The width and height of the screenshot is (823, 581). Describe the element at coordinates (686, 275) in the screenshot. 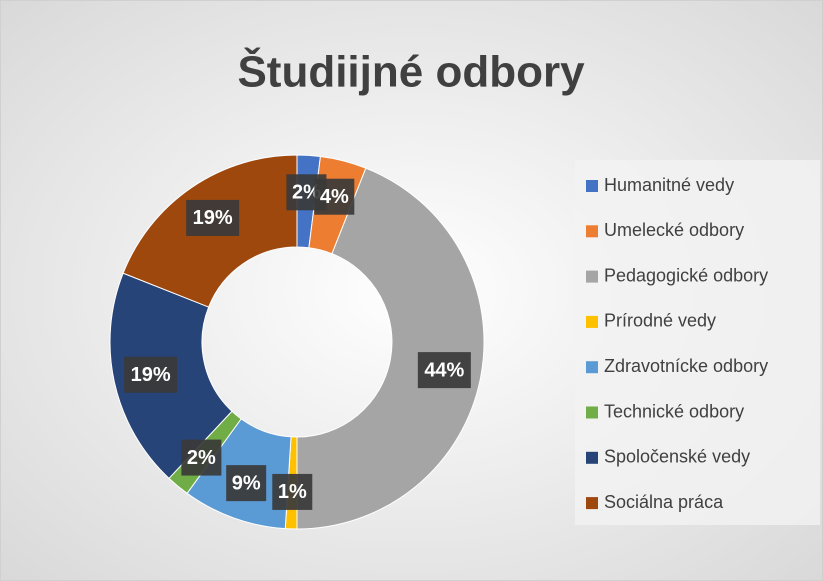

I see `legend-label: Pedagogické odbory` at that location.